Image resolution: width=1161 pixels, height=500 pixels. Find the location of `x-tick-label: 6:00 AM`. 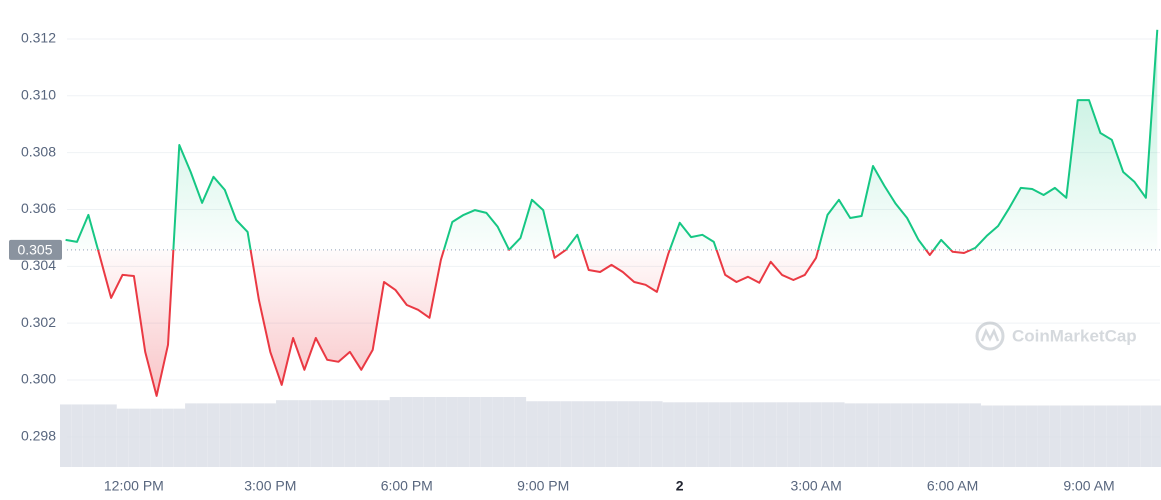

x-tick-label: 6:00 AM is located at coordinates (952, 486).